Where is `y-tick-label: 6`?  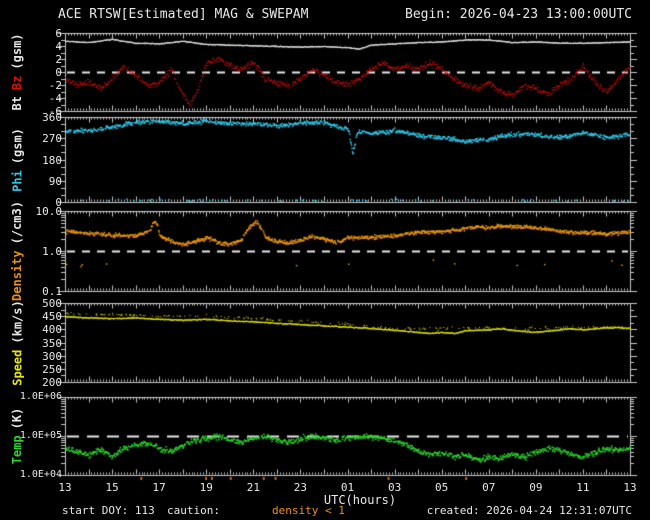 y-tick-label: 6 is located at coordinates (58, 33).